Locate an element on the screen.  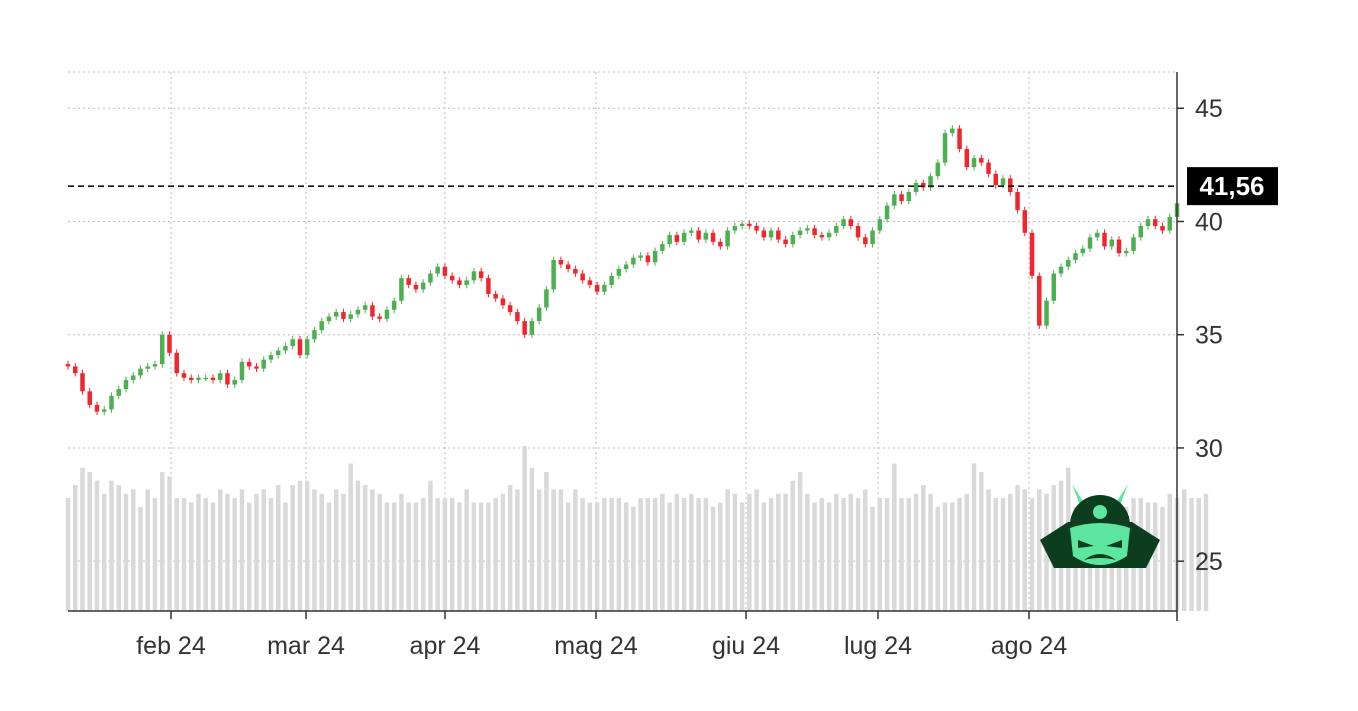
x-tick-label: ago 24 is located at coordinates (1029, 646).